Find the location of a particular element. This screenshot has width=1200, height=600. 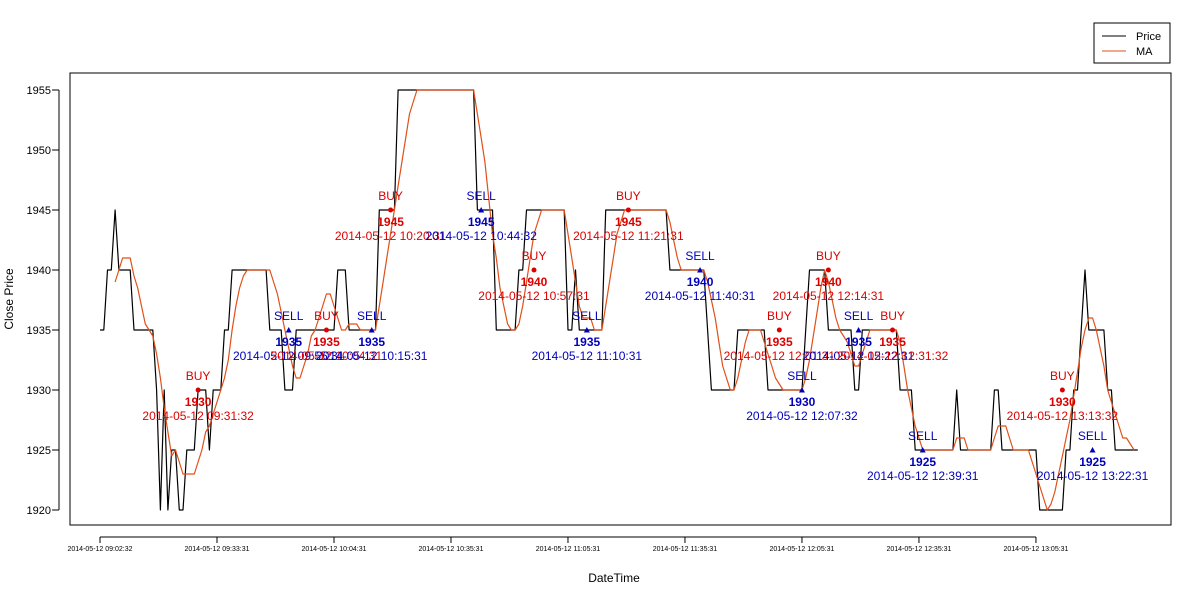

signal-time-label: 2014-05-12 12:01:31 is located at coordinates (780, 356).